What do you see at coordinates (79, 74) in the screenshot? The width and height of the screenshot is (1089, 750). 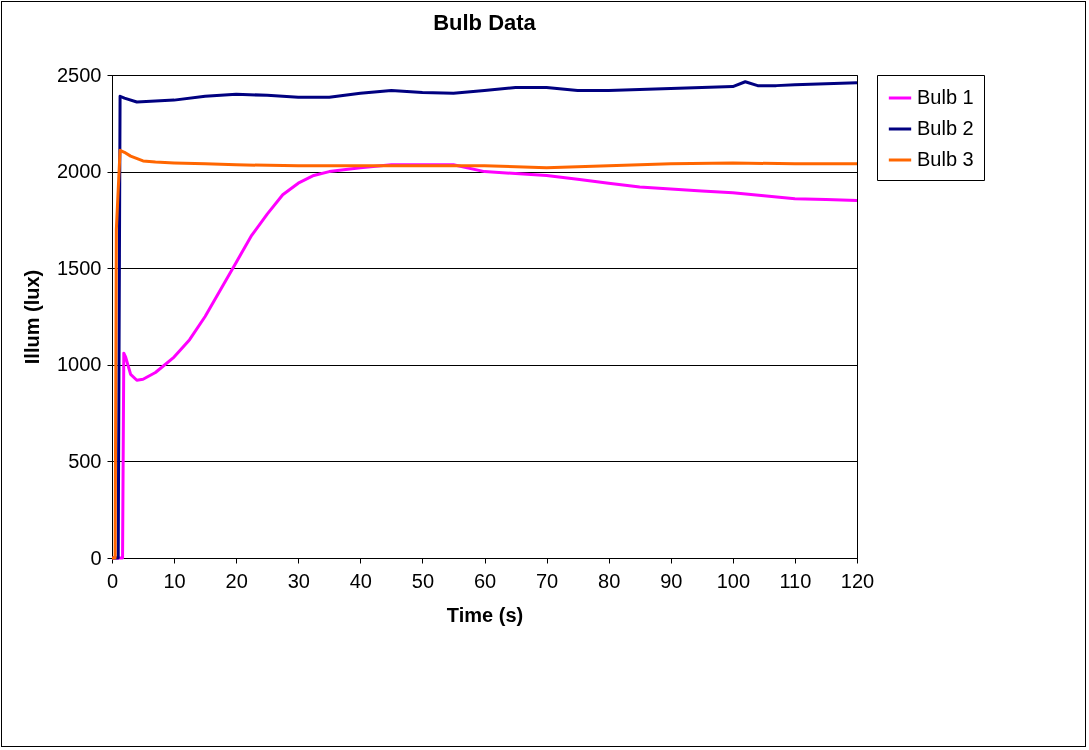 I see `y-tick-label: 2500` at bounding box center [79, 74].